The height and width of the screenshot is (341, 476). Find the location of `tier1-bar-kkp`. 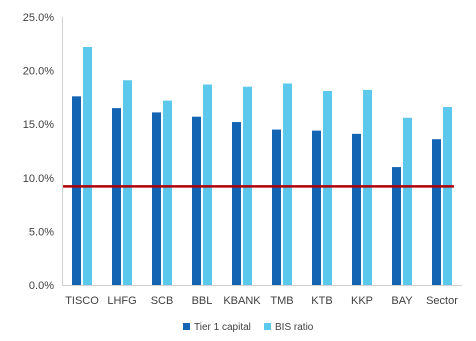

tier1-bar-kkp is located at coordinates (356, 209).